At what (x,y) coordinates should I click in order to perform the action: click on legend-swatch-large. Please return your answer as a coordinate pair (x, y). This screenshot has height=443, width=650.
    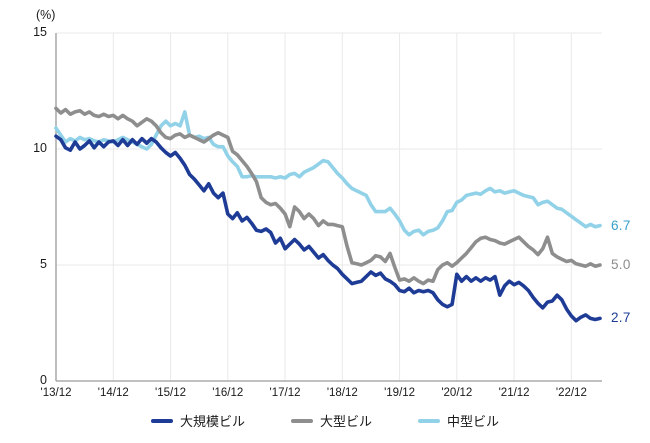
    Looking at the image, I should click on (301, 420).